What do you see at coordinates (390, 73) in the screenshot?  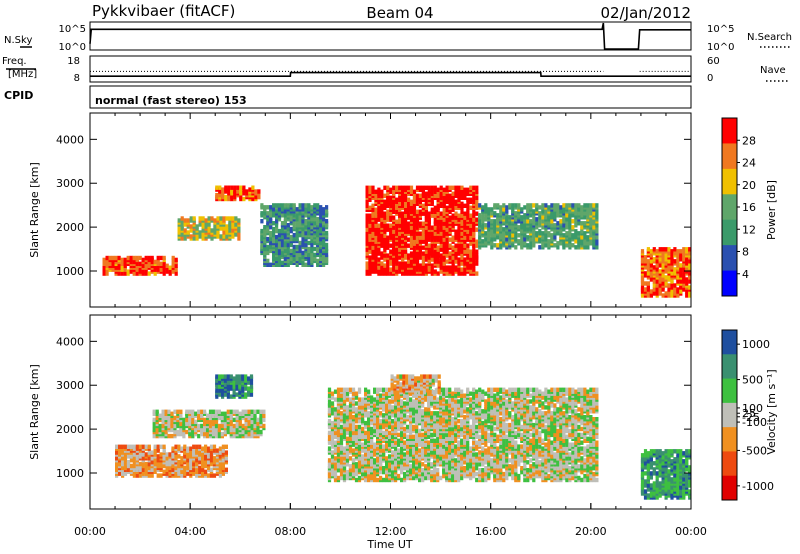 I see `freq-trace` at bounding box center [390, 73].